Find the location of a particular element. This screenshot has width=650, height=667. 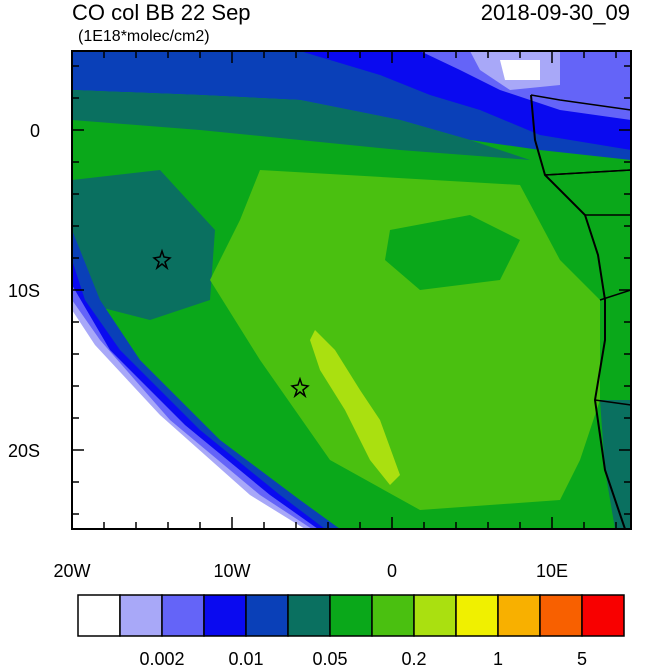

colorbar: 0.002 0.01 0.05 0.2 1 5 is located at coordinates (351, 630).